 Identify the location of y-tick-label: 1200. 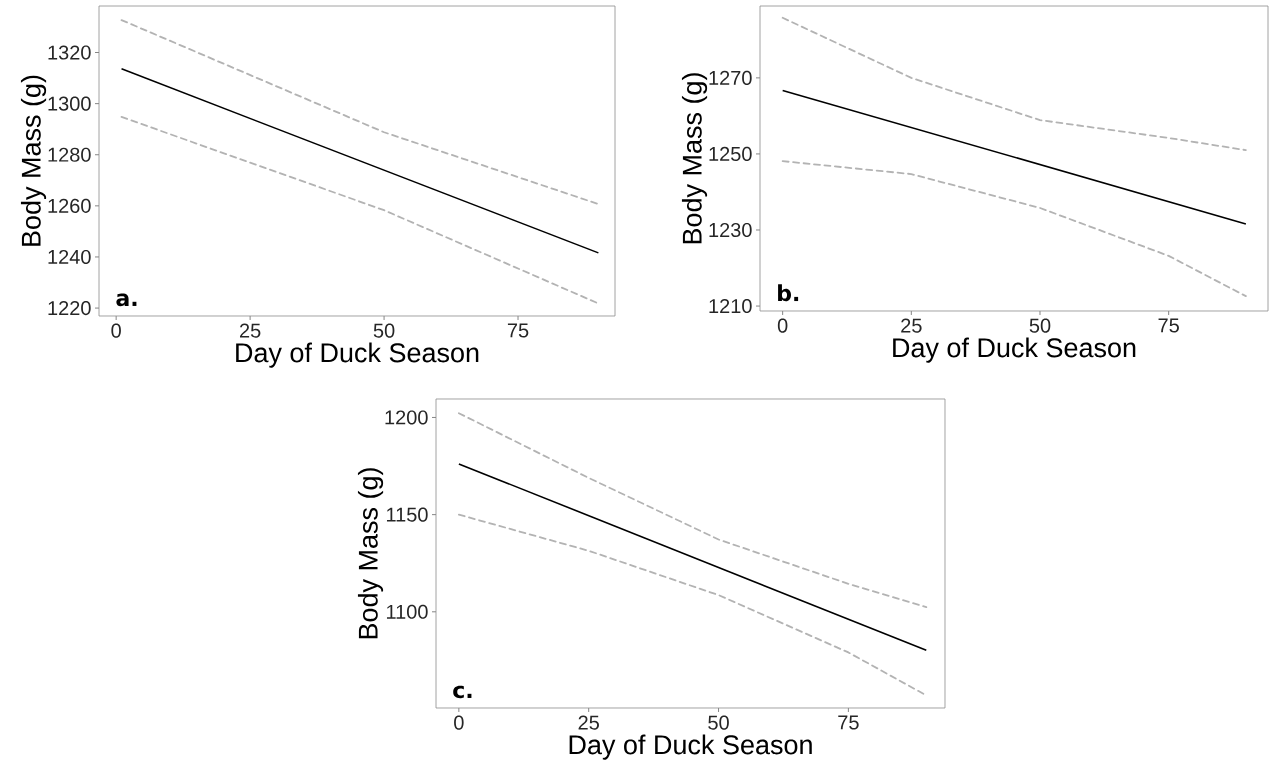
(406, 417).